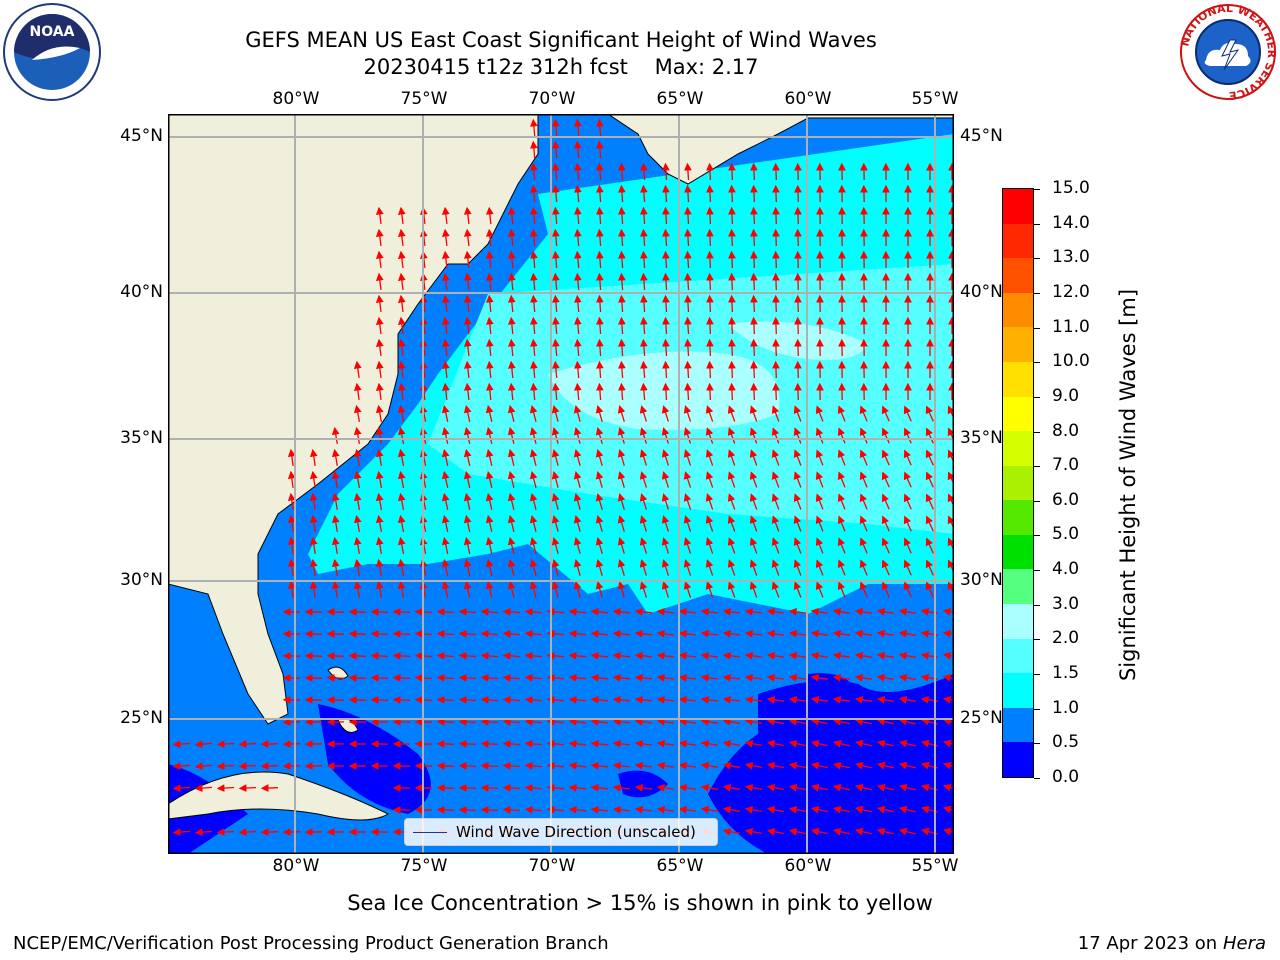 This screenshot has width=1280, height=960. I want to click on noaa-logo: NOAA, so click(52, 52).